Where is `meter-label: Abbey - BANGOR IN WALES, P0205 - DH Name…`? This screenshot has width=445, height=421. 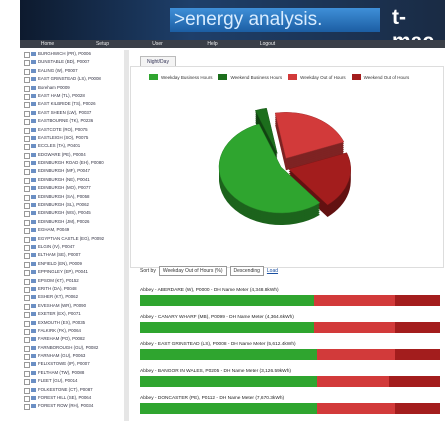
meter-label: Abbey - BANGOR IN WALES, P0205 - DH Name… is located at coordinates (215, 371).